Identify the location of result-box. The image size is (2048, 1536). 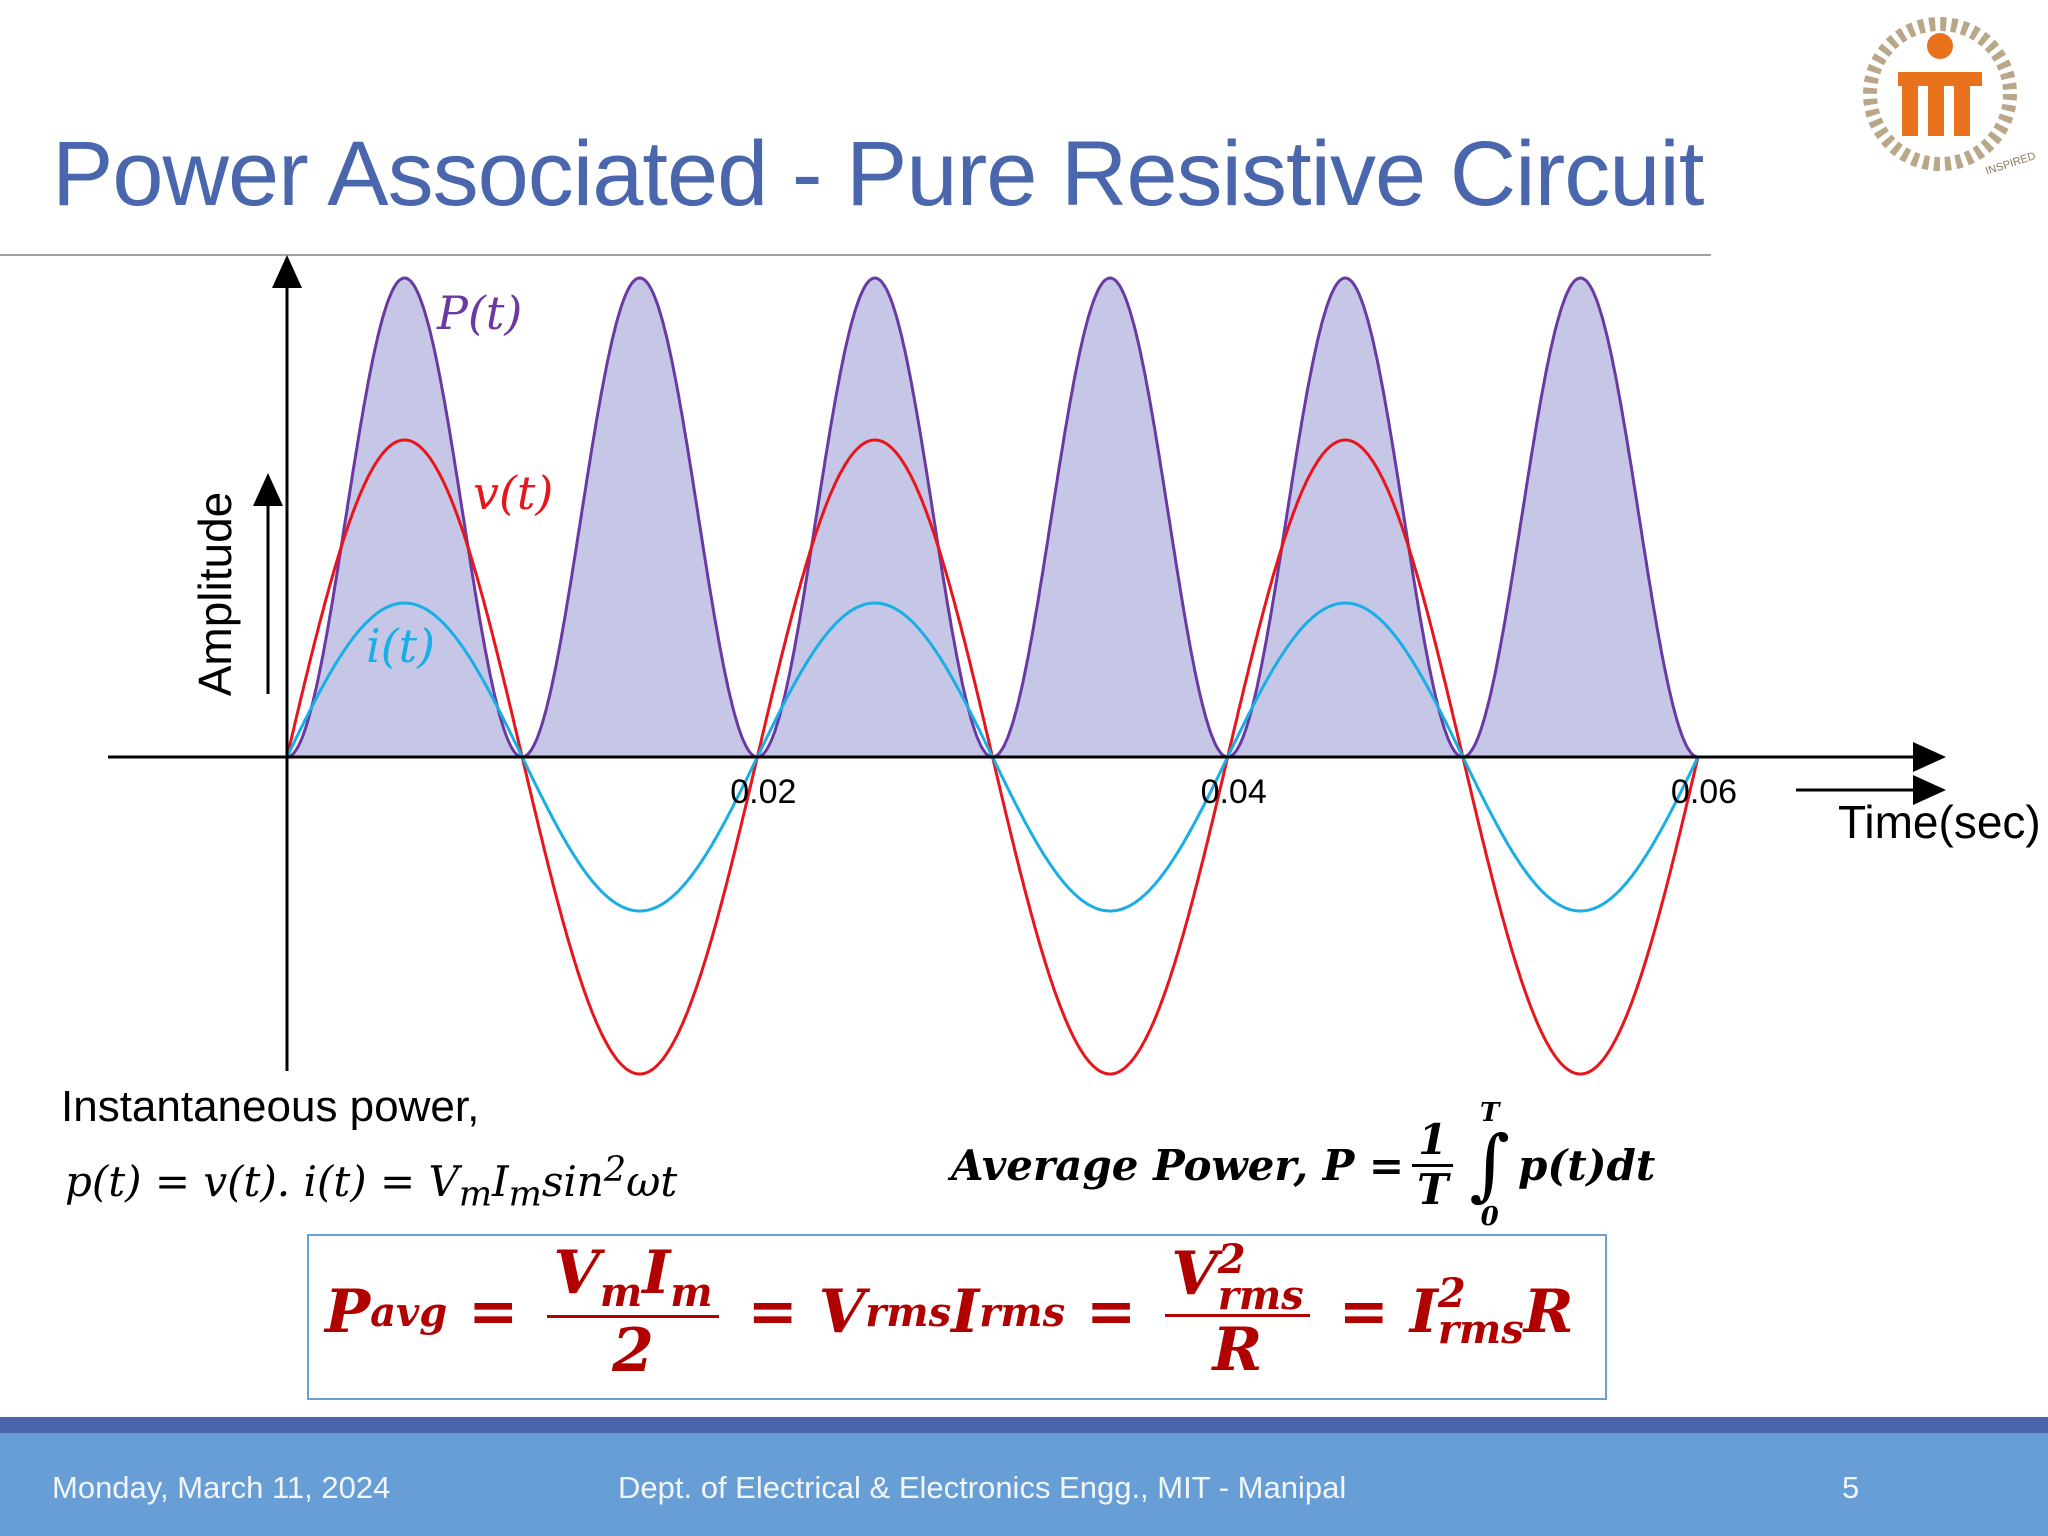
(957, 1317).